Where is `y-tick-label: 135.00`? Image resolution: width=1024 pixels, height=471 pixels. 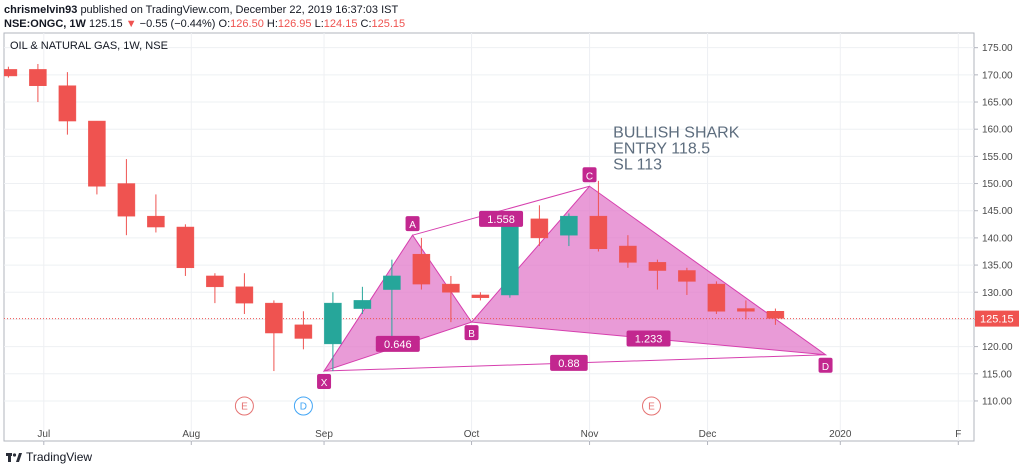 y-tick-label: 135.00 is located at coordinates (997, 266).